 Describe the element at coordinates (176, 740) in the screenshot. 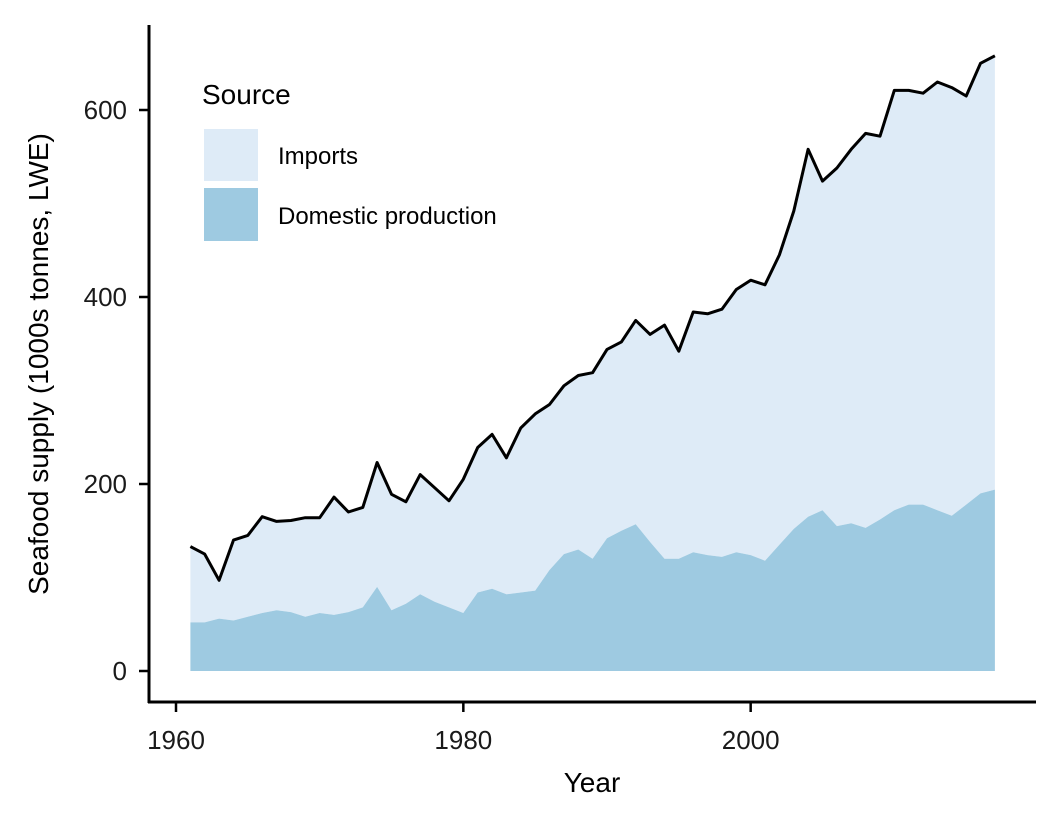

I see `x-tick-label: 1960` at that location.